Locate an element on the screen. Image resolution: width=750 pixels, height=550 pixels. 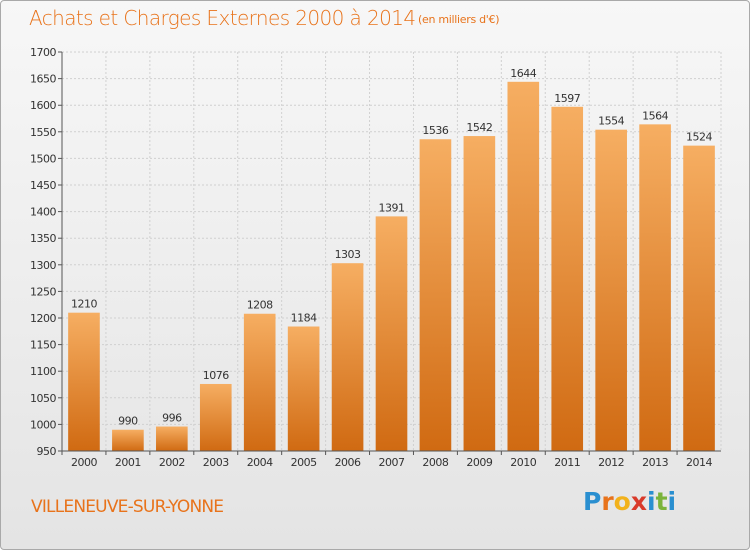
x-tick-label: 2009 is located at coordinates (479, 462).